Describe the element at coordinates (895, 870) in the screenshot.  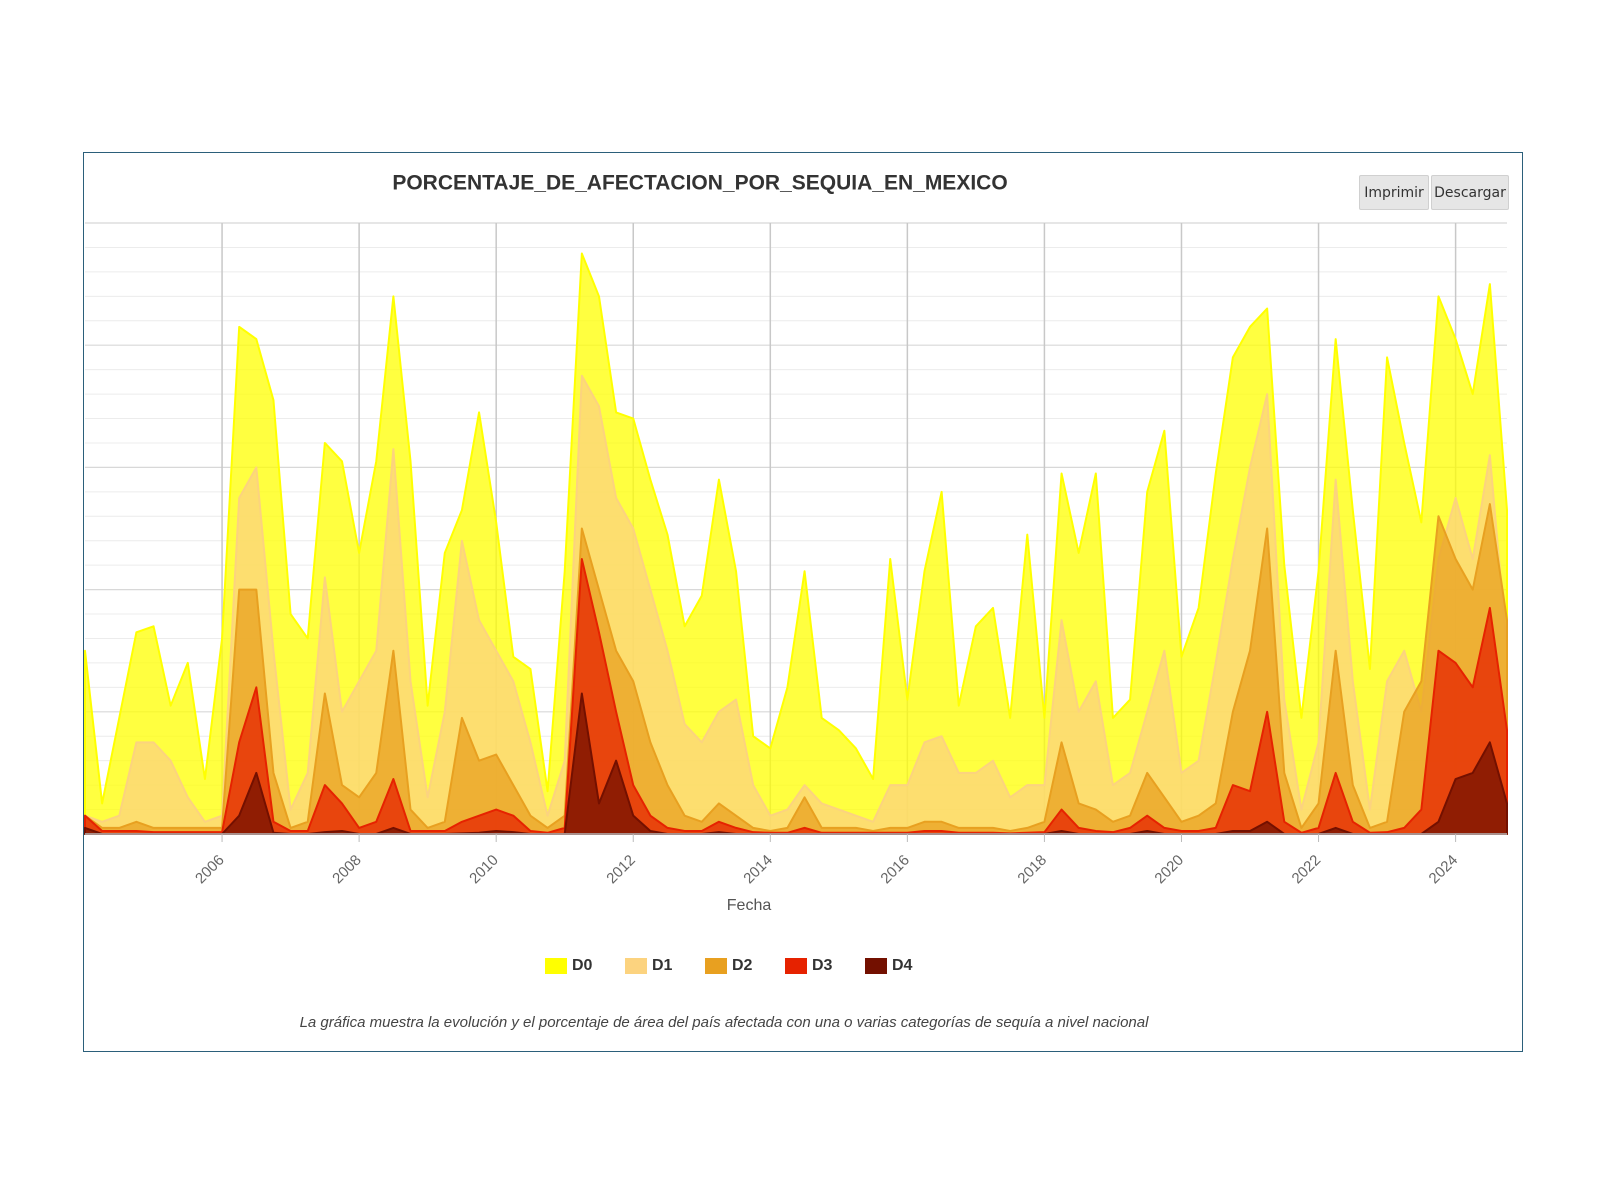
I see `x-tick-label: 2016` at that location.